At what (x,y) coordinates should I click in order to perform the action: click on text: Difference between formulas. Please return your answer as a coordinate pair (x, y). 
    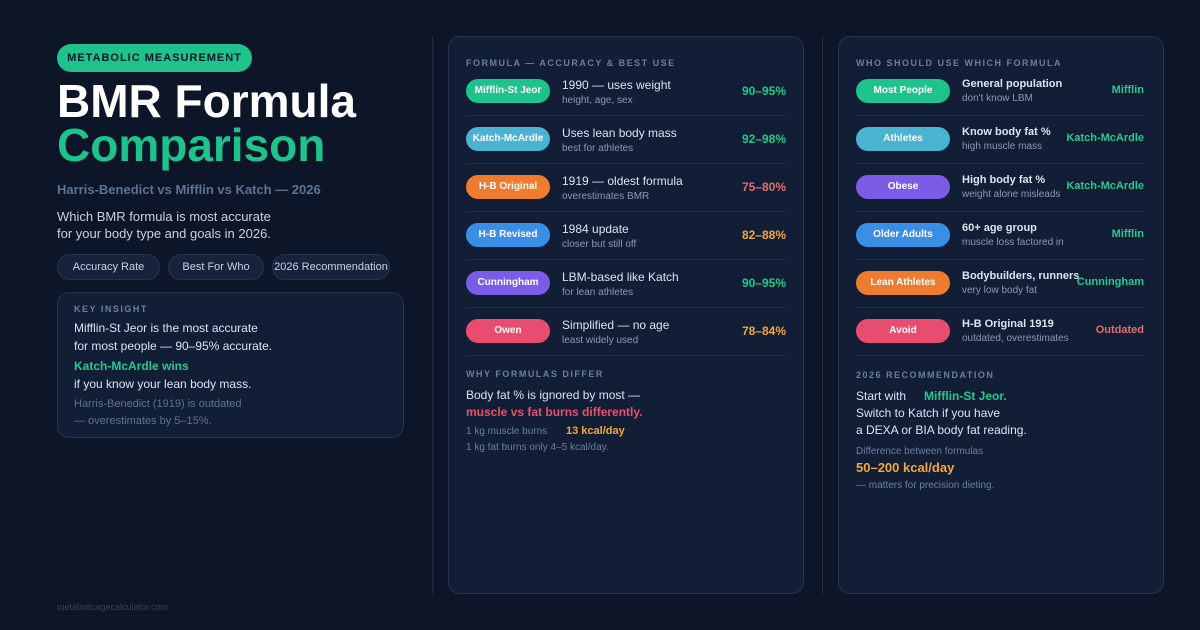
    Looking at the image, I should click on (920, 451).